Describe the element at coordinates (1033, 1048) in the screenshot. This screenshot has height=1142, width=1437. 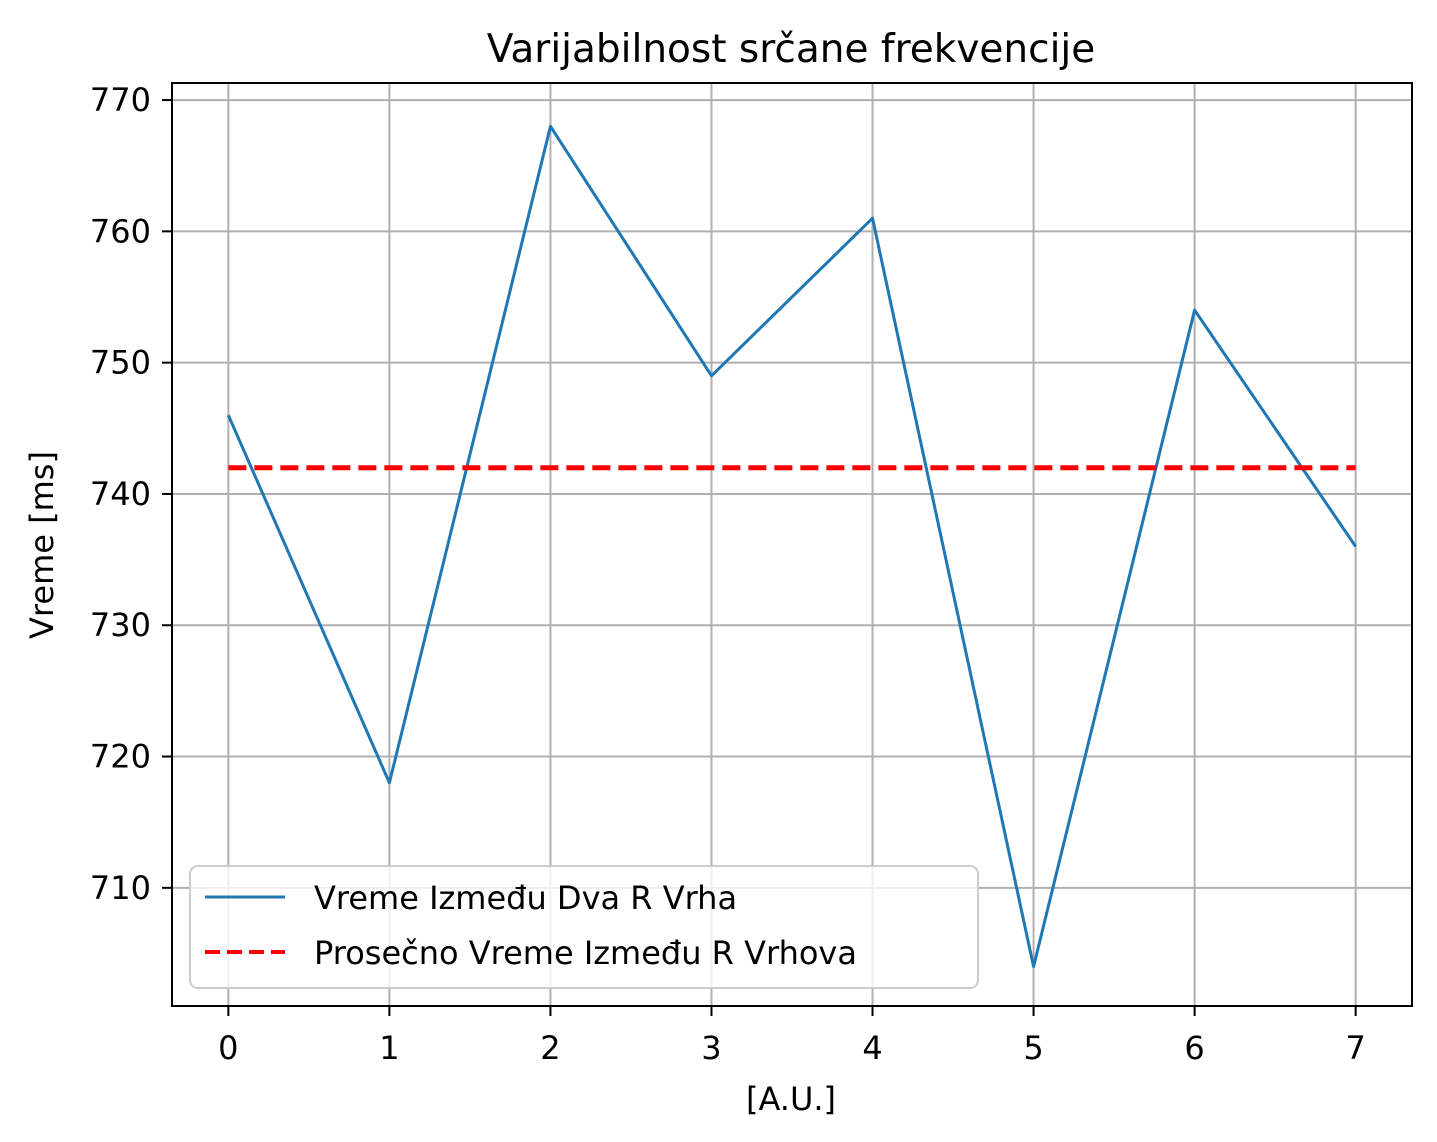
I see `x-tick-label: 5` at that location.